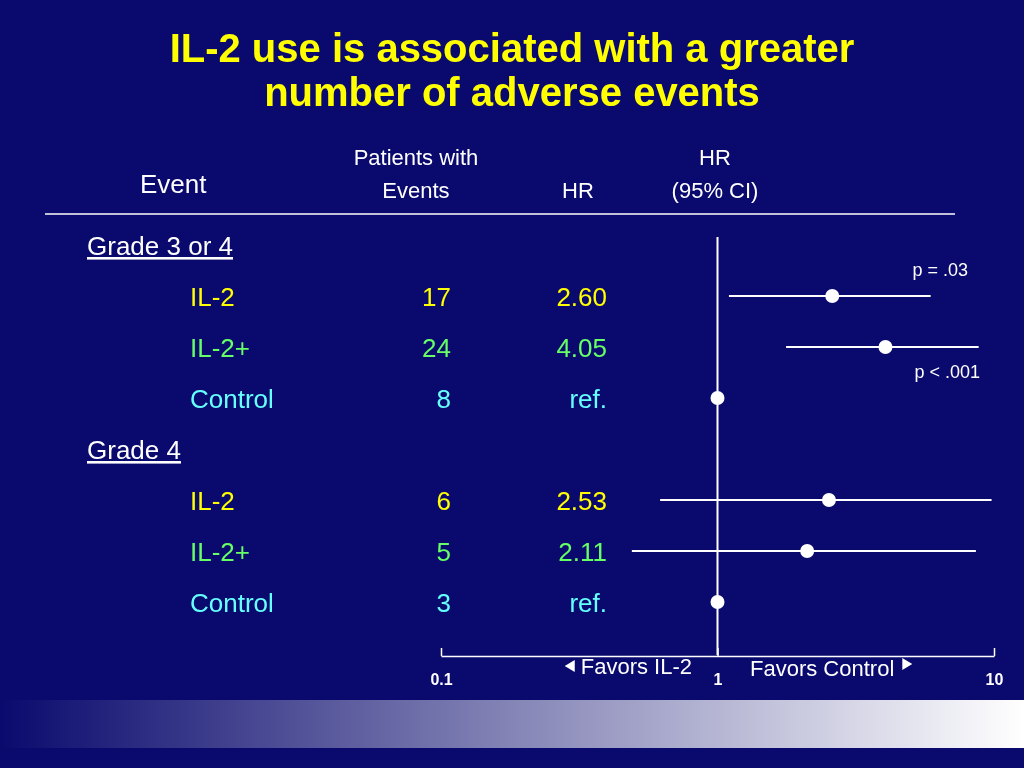 The width and height of the screenshot is (1024, 768). I want to click on text: HR (95% CI), so click(715, 174).